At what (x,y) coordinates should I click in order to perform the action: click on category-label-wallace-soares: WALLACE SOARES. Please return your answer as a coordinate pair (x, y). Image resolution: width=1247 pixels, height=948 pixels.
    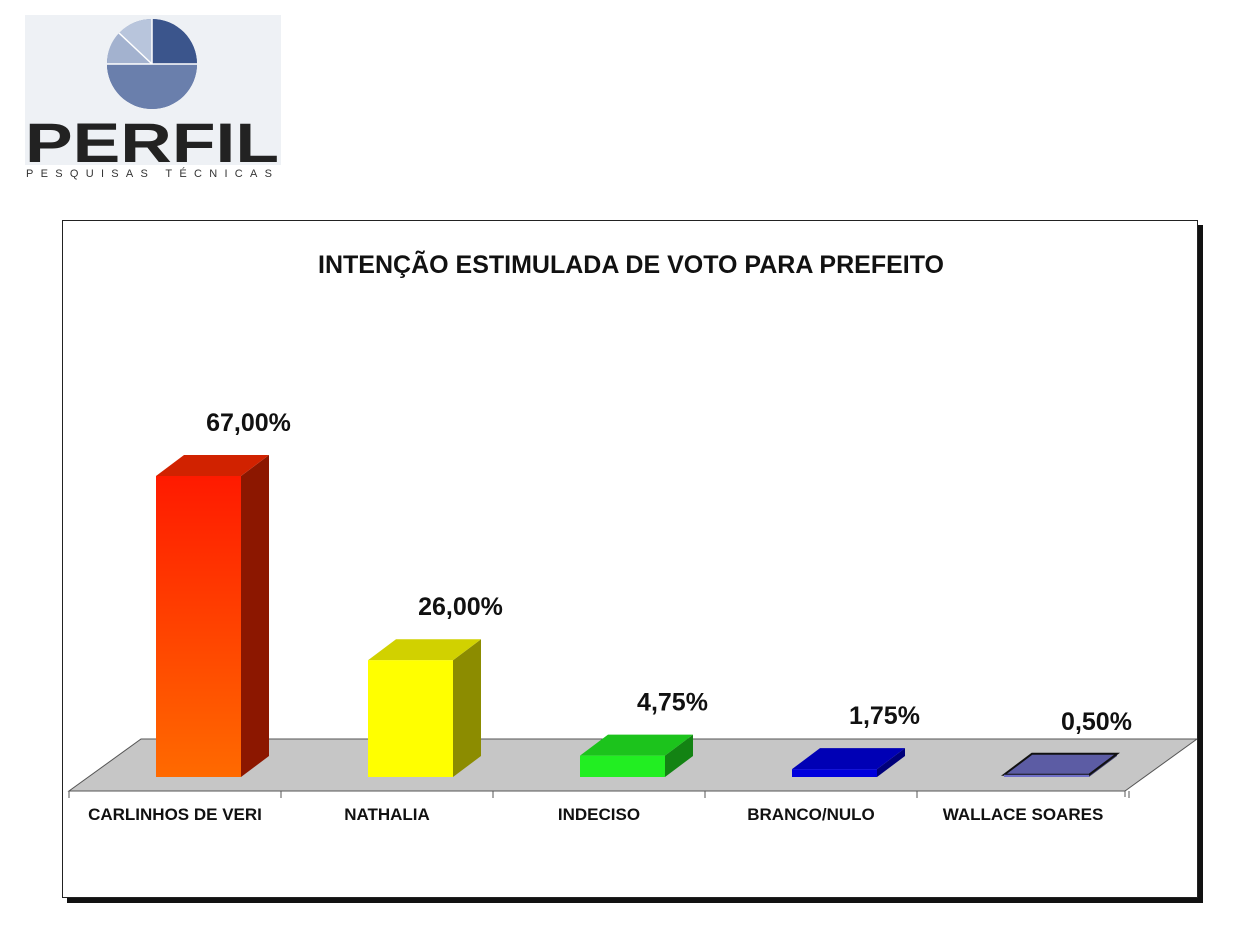
    Looking at the image, I should click on (1023, 814).